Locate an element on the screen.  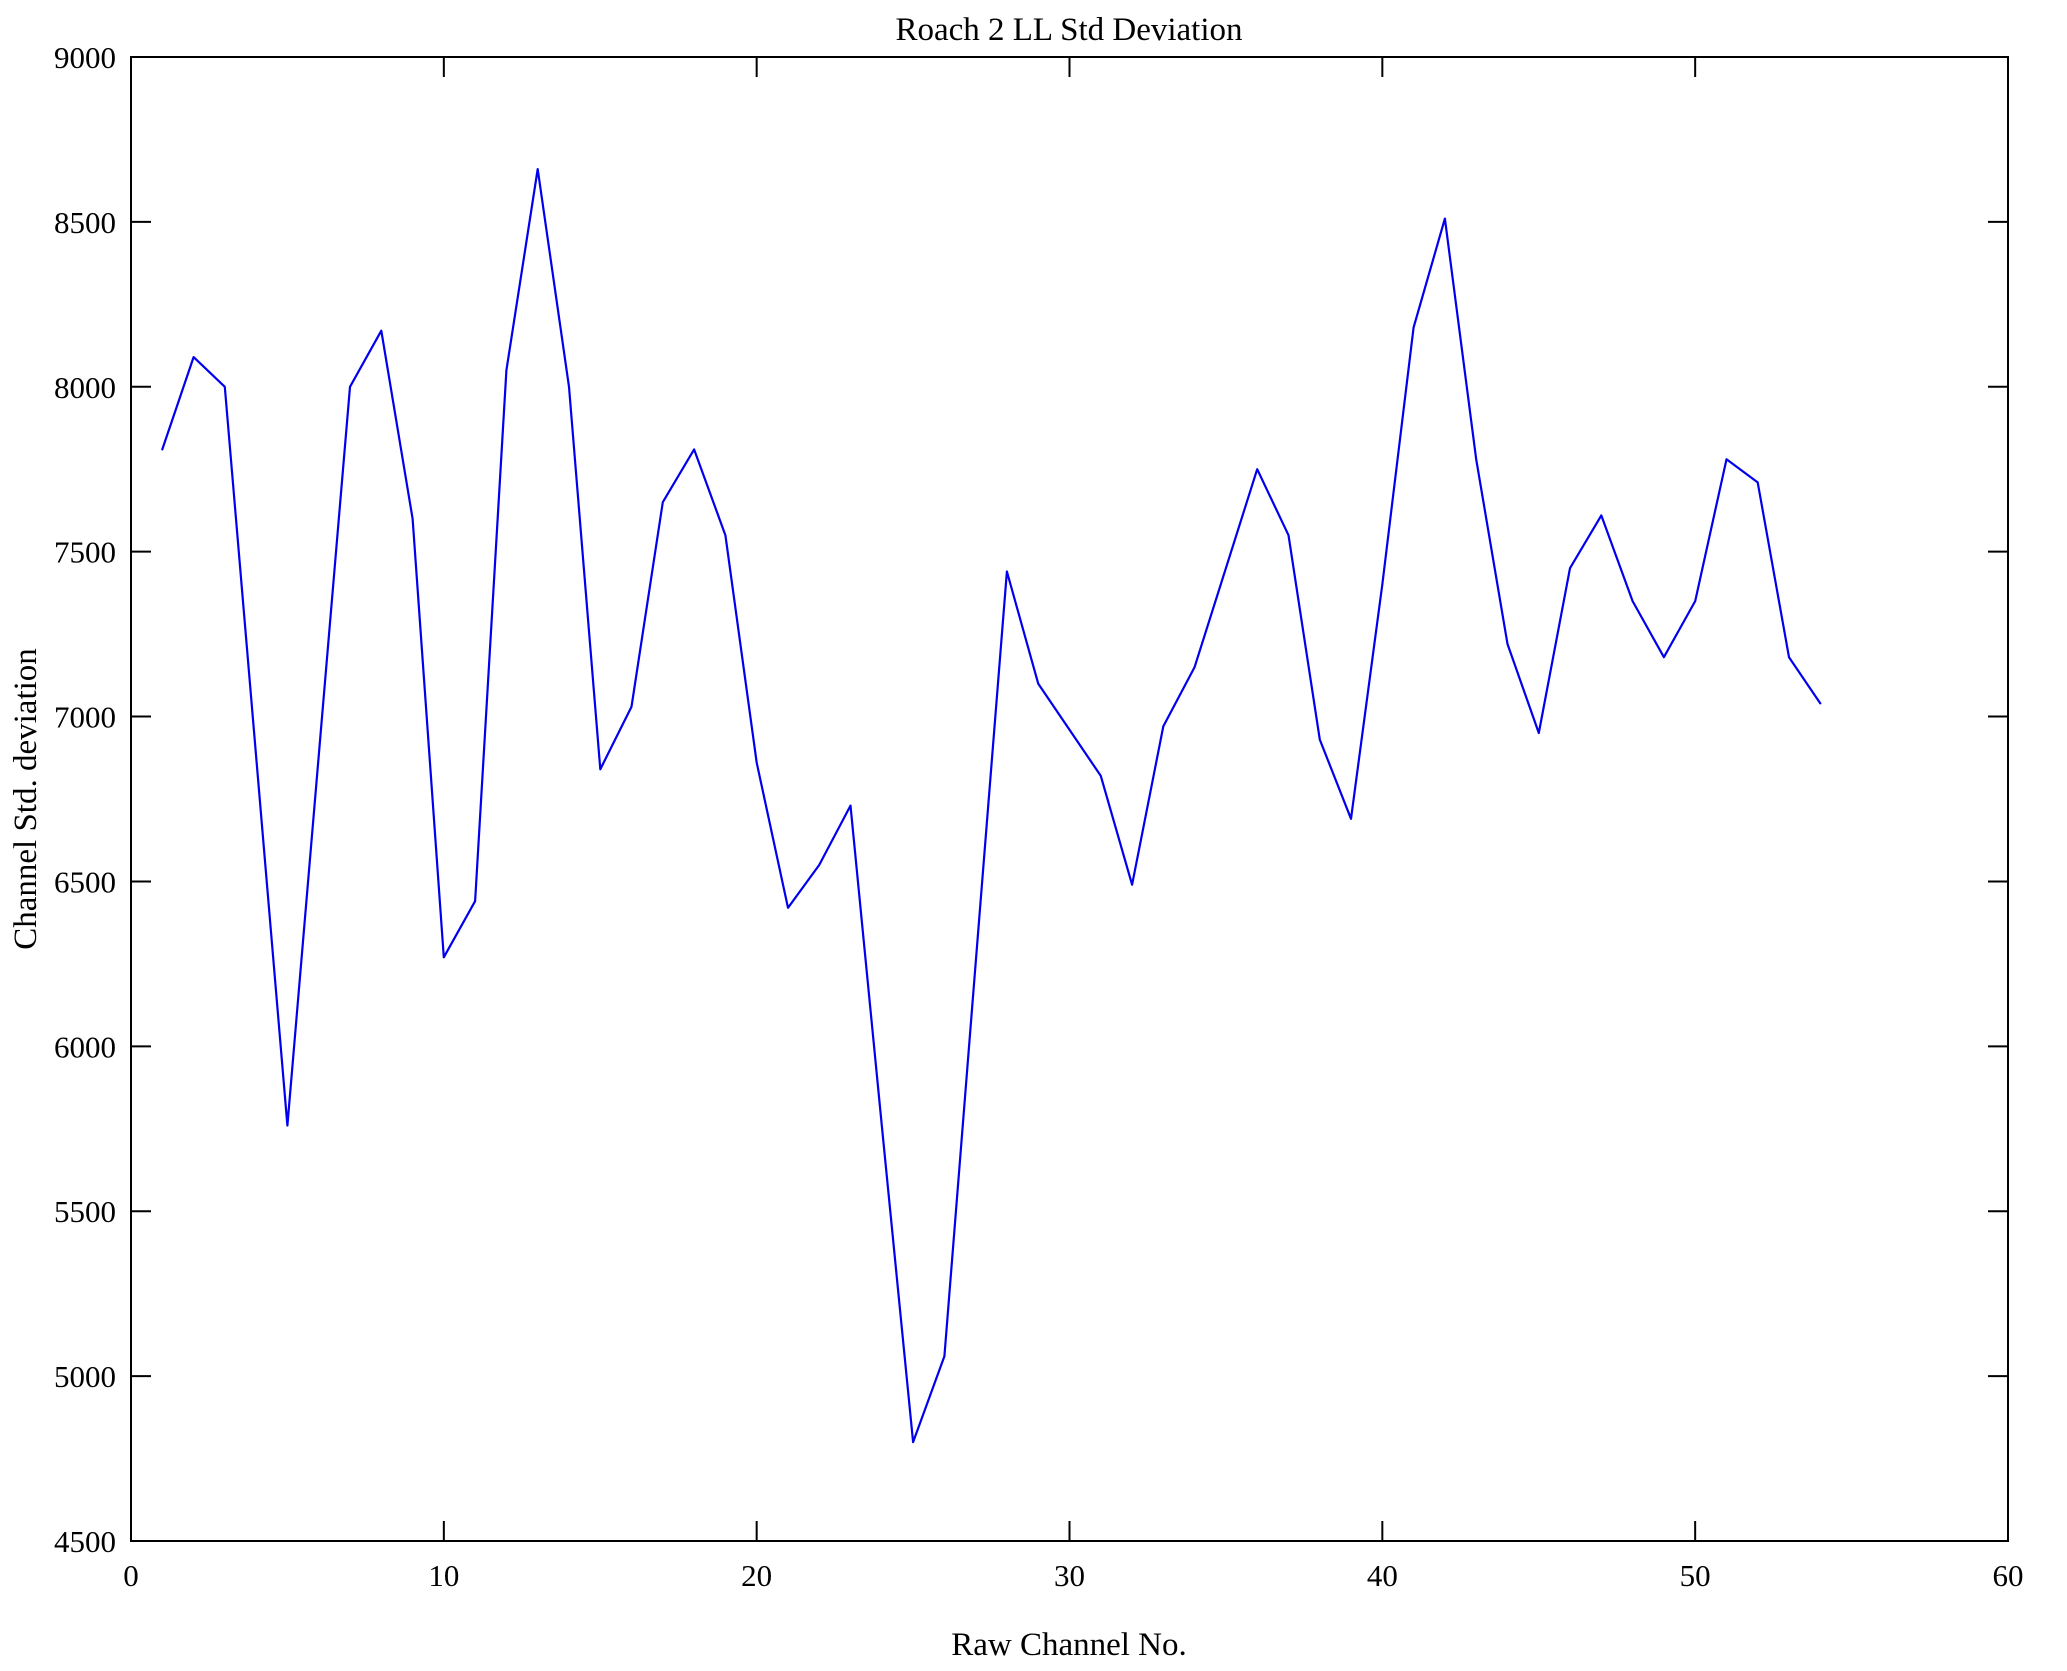
x-axis-label: Raw Channel No. is located at coordinates (1069, 1645).